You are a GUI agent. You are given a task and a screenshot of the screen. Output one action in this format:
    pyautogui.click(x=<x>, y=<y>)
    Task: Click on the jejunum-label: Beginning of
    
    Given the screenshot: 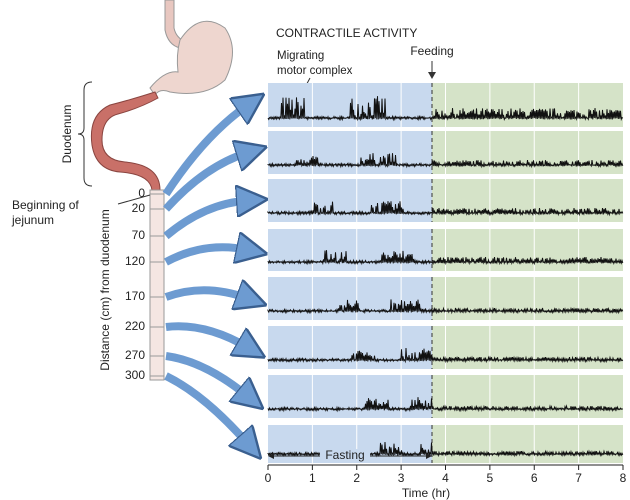 What is the action you would take?
    pyautogui.click(x=45, y=205)
    